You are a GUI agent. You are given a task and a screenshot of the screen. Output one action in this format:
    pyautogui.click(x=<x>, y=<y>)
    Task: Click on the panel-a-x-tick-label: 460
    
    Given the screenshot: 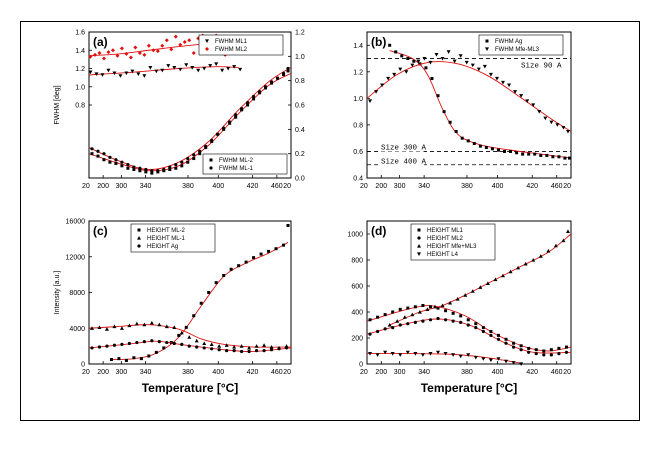 What is the action you would take?
    pyautogui.click(x=277, y=186)
    